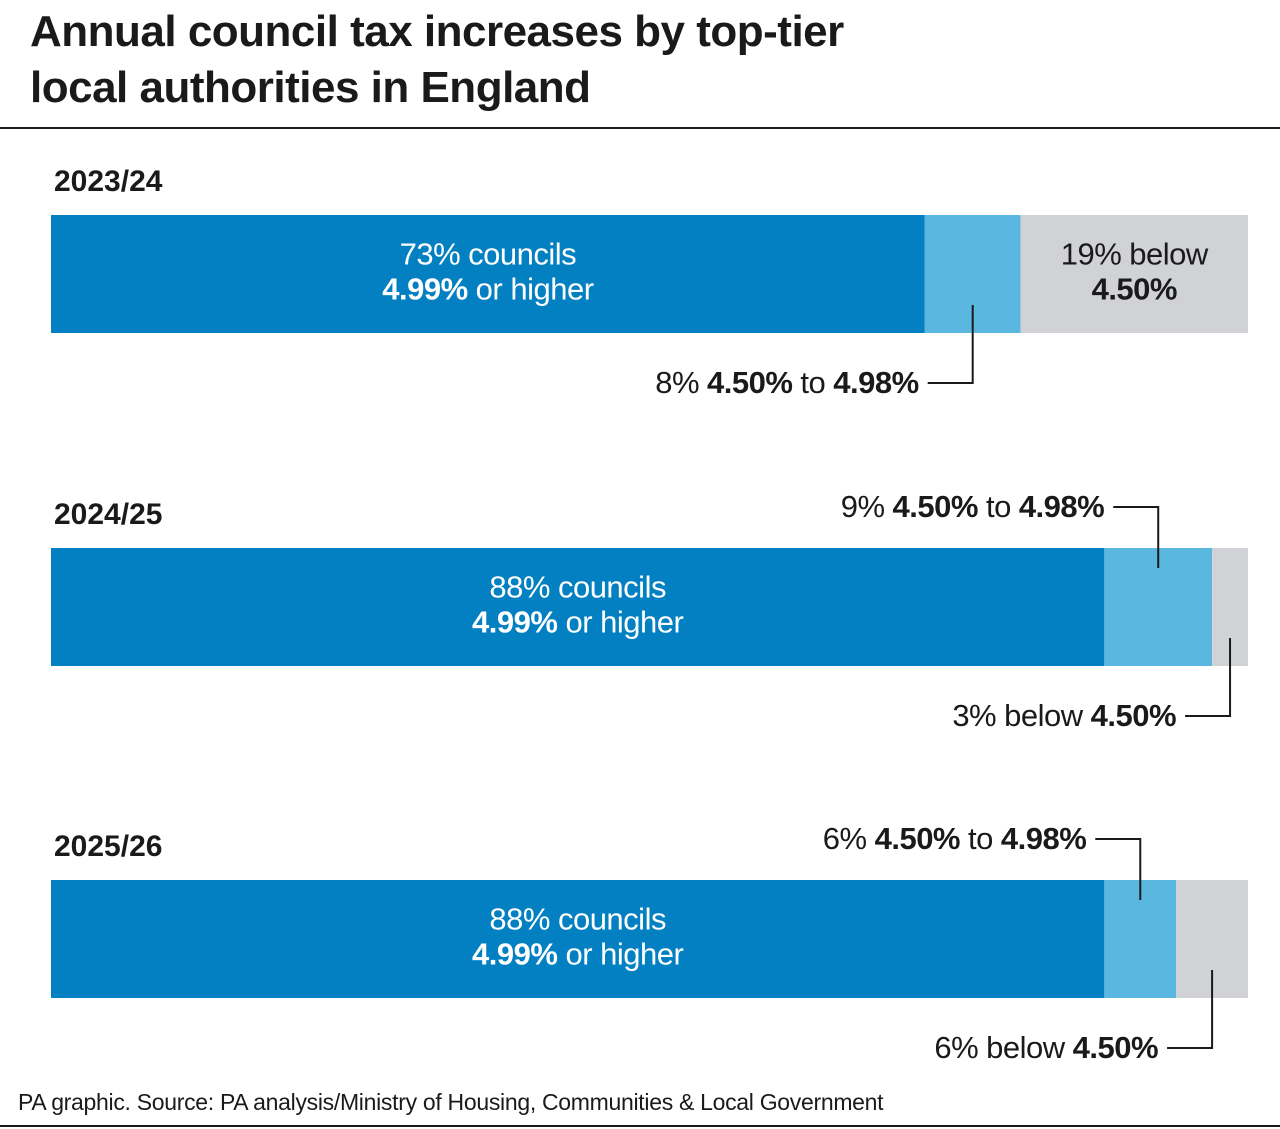  I want to click on callout-label: 6% 4.50% to 4.98%, so click(954, 838).